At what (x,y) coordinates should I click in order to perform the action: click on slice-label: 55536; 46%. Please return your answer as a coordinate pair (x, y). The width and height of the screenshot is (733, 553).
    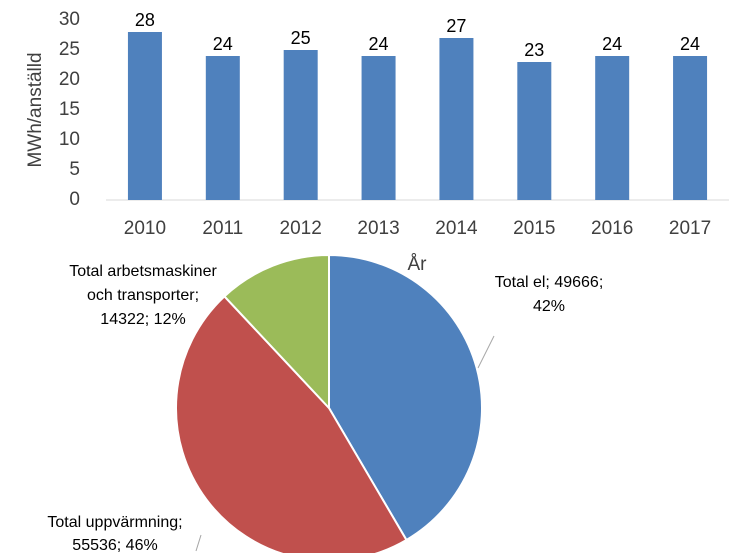
    Looking at the image, I should click on (114, 545).